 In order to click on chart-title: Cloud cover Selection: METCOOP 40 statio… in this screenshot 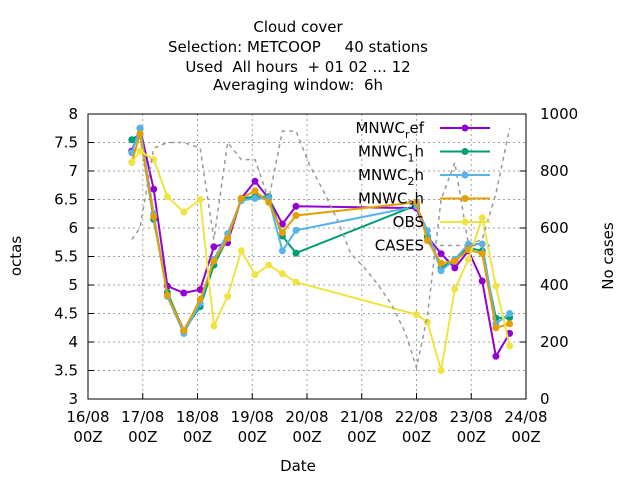, I will do `click(298, 56)`.